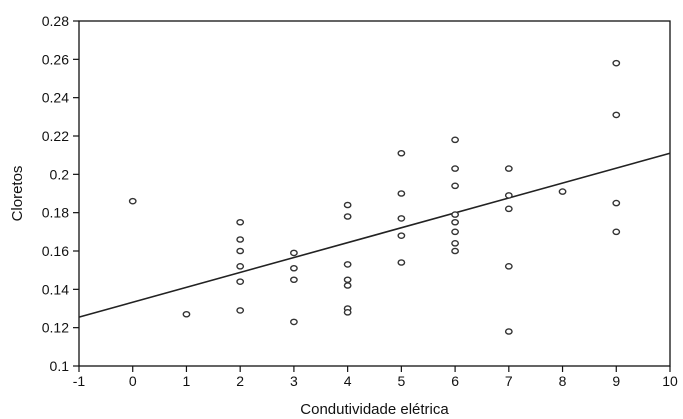  What do you see at coordinates (60, 193) in the screenshot?
I see `y-axis-ticks: 0.1 0.12 0.14 0.16 0.18 0.2 0.22 0.24 0.26 0.28` at bounding box center [60, 193].